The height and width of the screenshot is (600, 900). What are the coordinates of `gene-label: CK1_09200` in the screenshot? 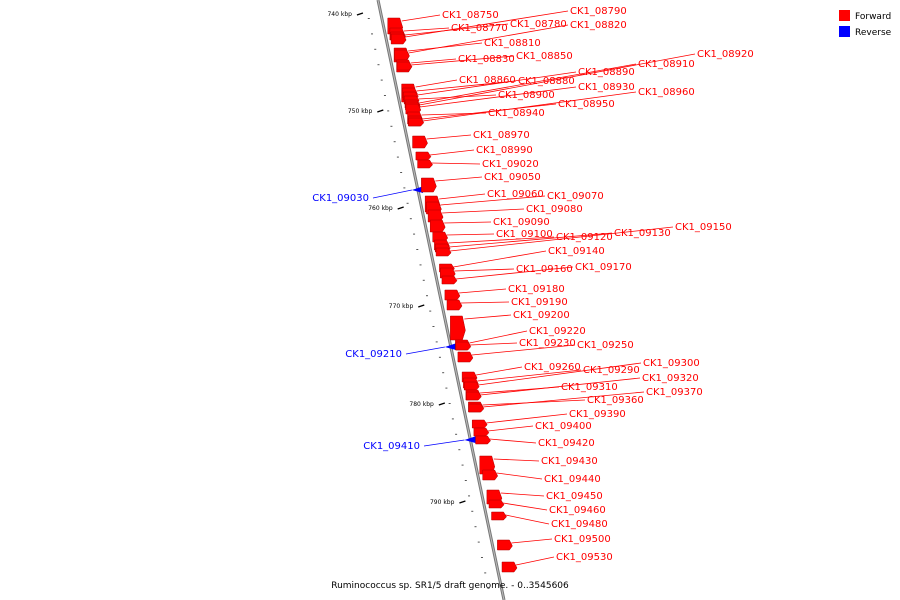 It's located at (541, 315).